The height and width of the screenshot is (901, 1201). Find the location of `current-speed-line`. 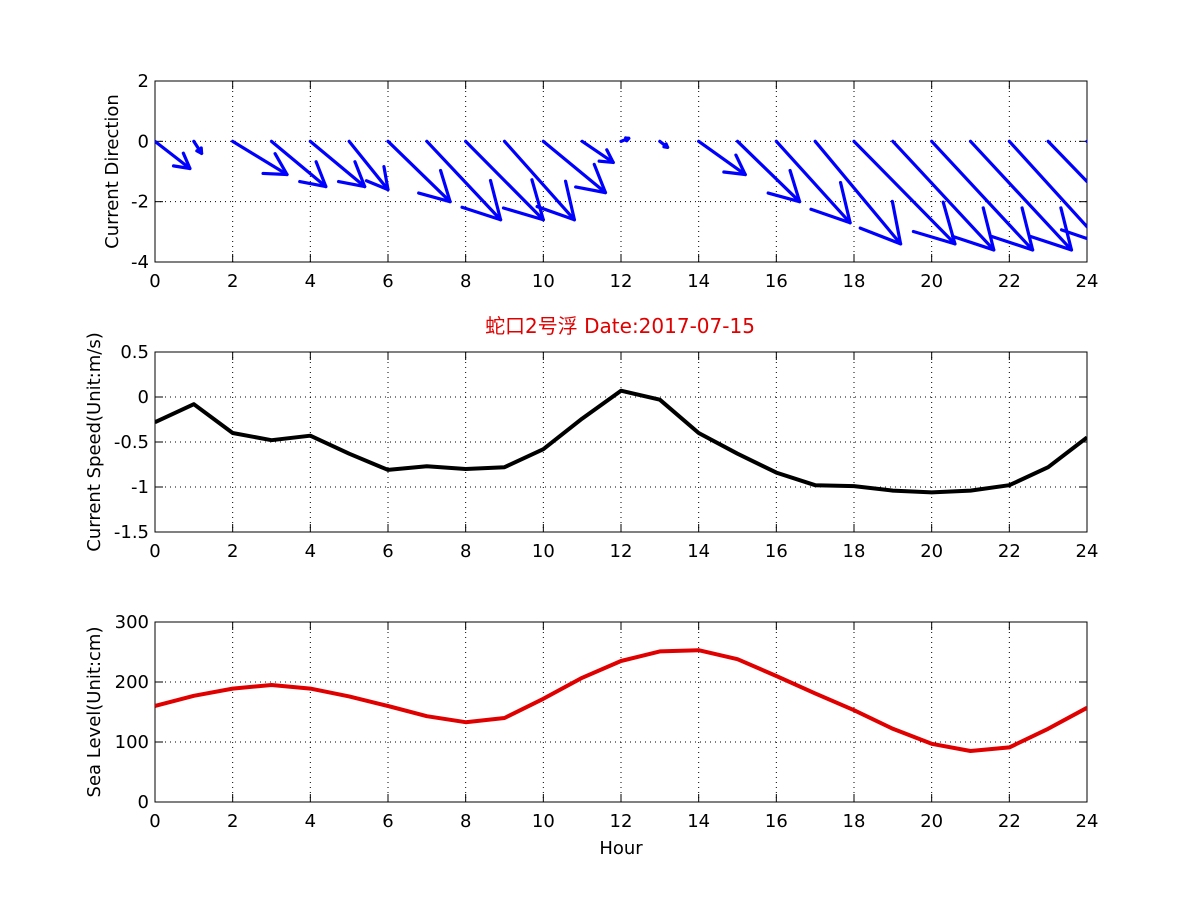

current-speed-line is located at coordinates (621, 441).